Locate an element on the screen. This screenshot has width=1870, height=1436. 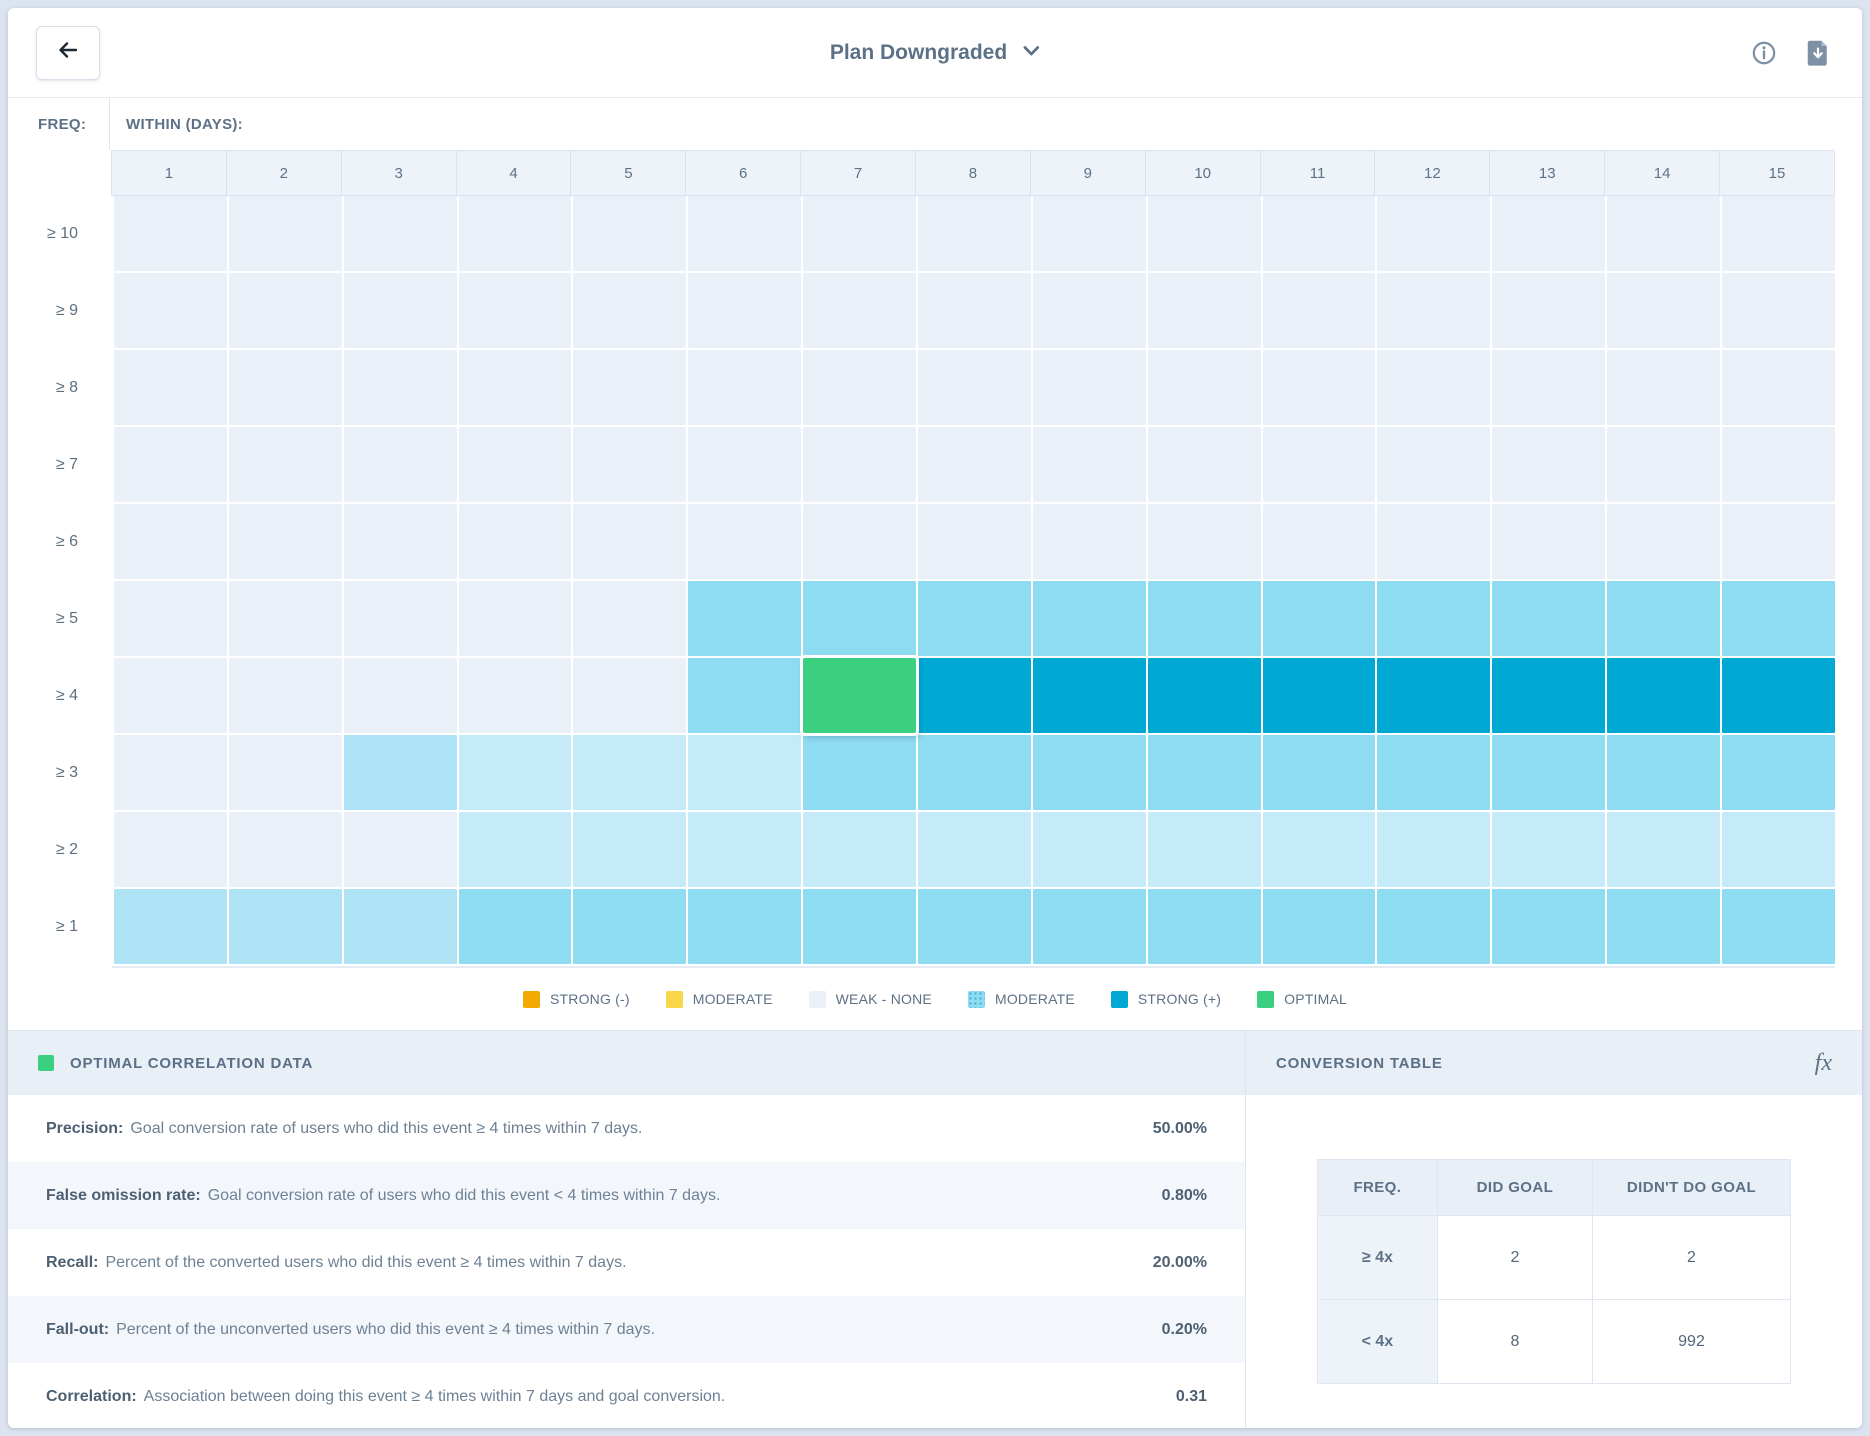
back-button is located at coordinates (68, 52).